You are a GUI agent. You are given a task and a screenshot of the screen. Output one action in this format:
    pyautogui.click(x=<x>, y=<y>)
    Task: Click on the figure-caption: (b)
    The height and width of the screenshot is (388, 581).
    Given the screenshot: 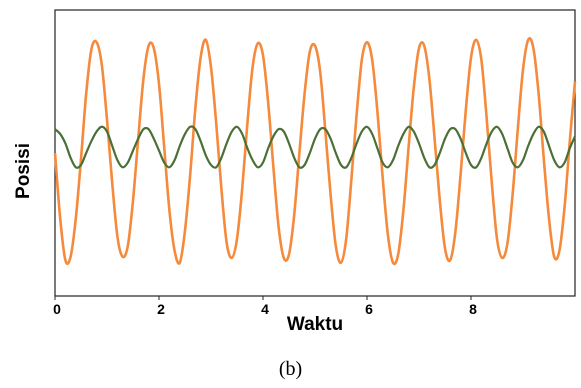 What is the action you would take?
    pyautogui.click(x=290, y=369)
    